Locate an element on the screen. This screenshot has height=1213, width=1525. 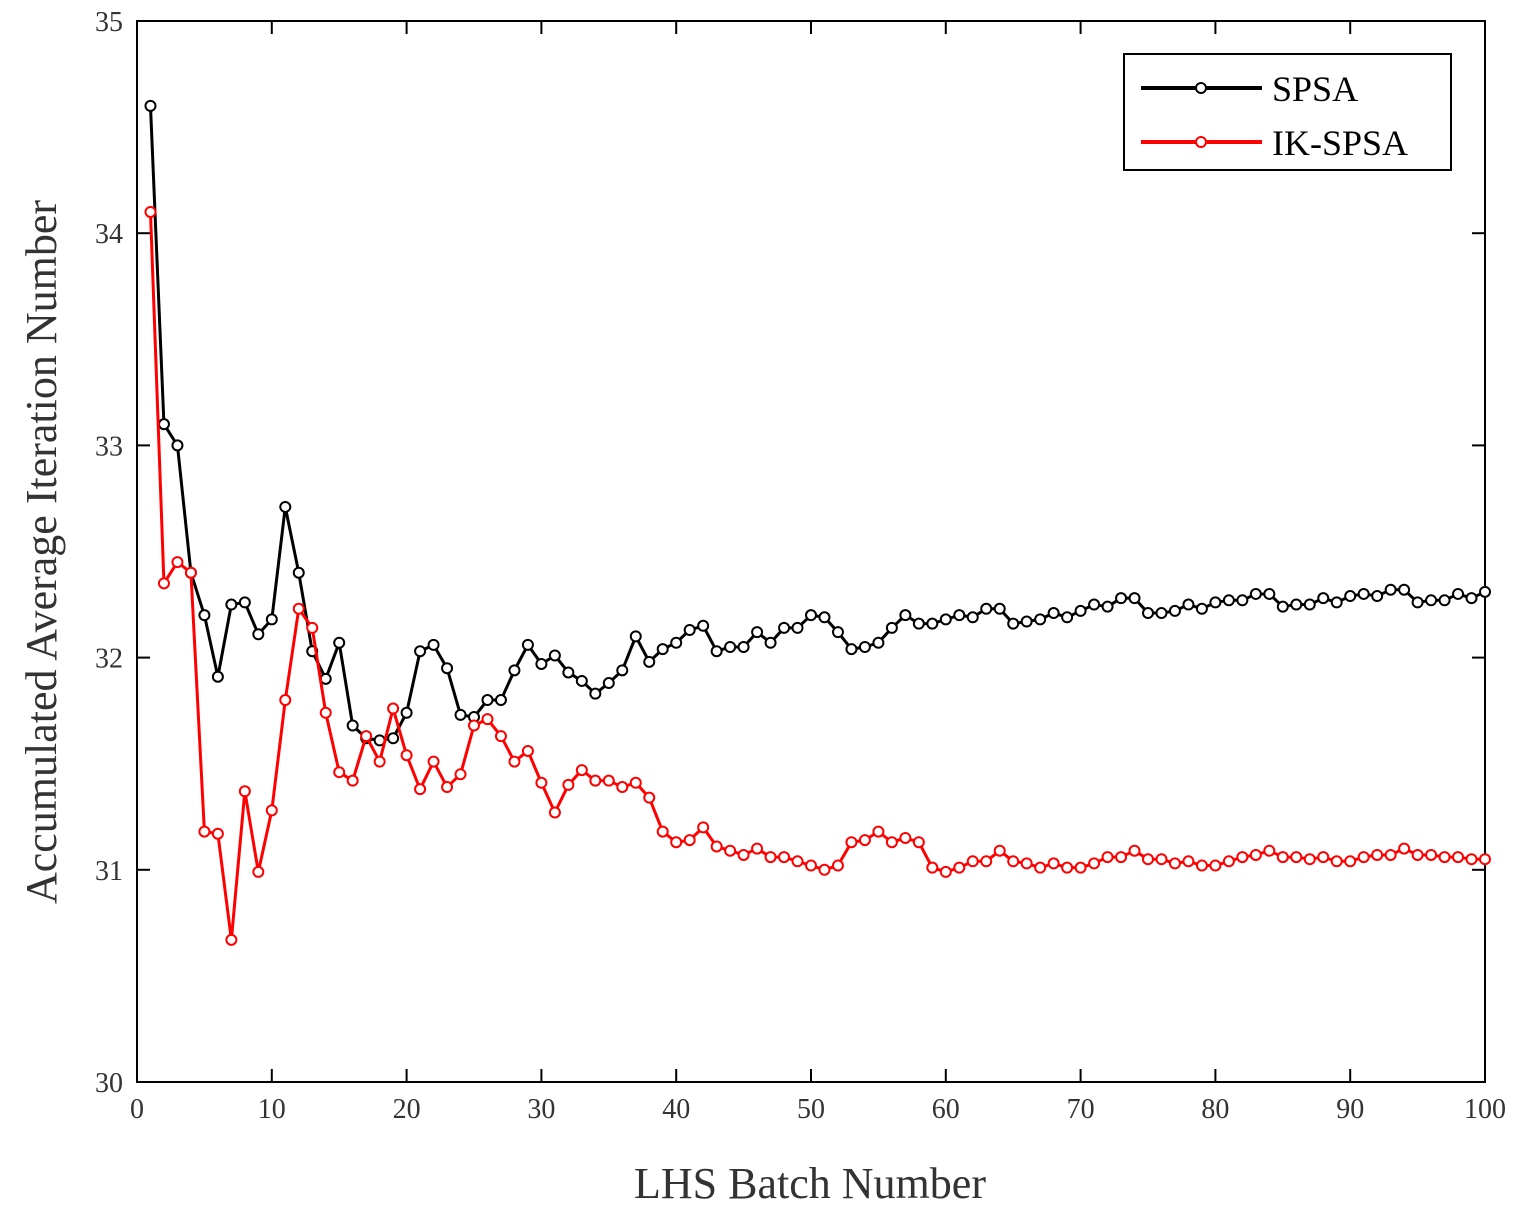
x-tick-label: 30 is located at coordinates (541, 1109).